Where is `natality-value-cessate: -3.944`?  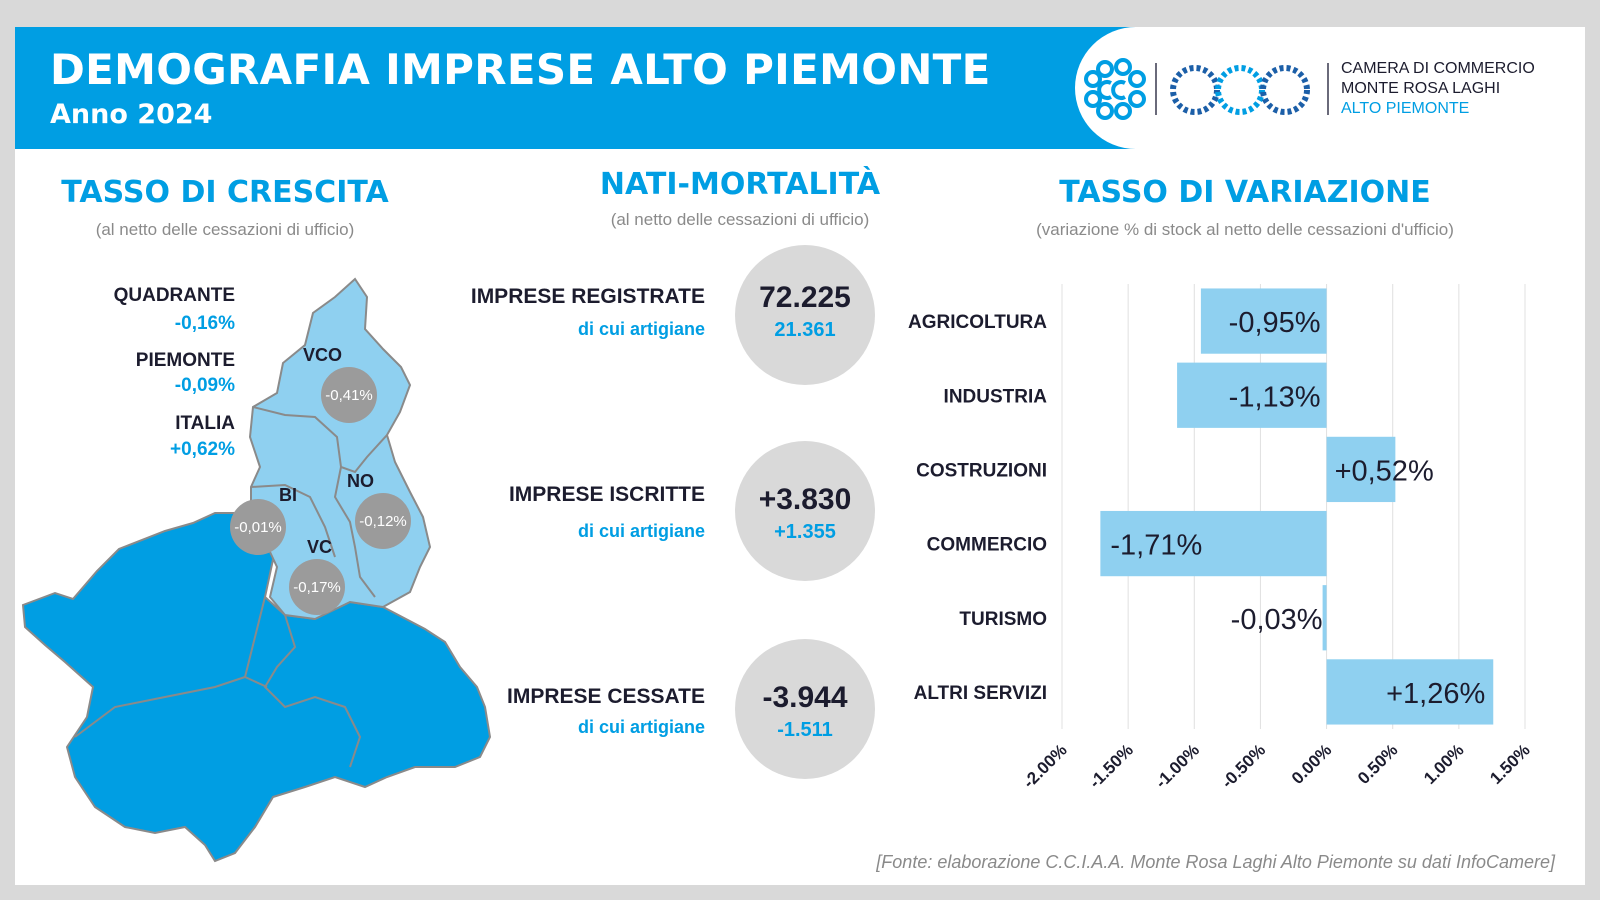
natality-value-cessate: -3.944 is located at coordinates (805, 697).